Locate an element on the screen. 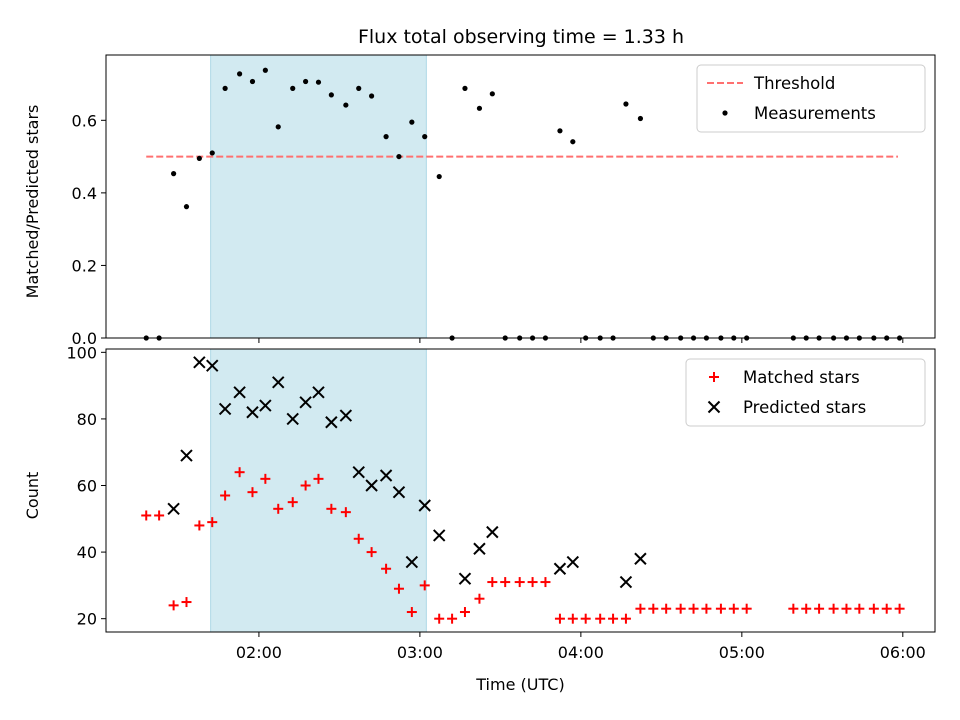 The height and width of the screenshot is (720, 960). y-tick-label: 0.2 is located at coordinates (84, 265).